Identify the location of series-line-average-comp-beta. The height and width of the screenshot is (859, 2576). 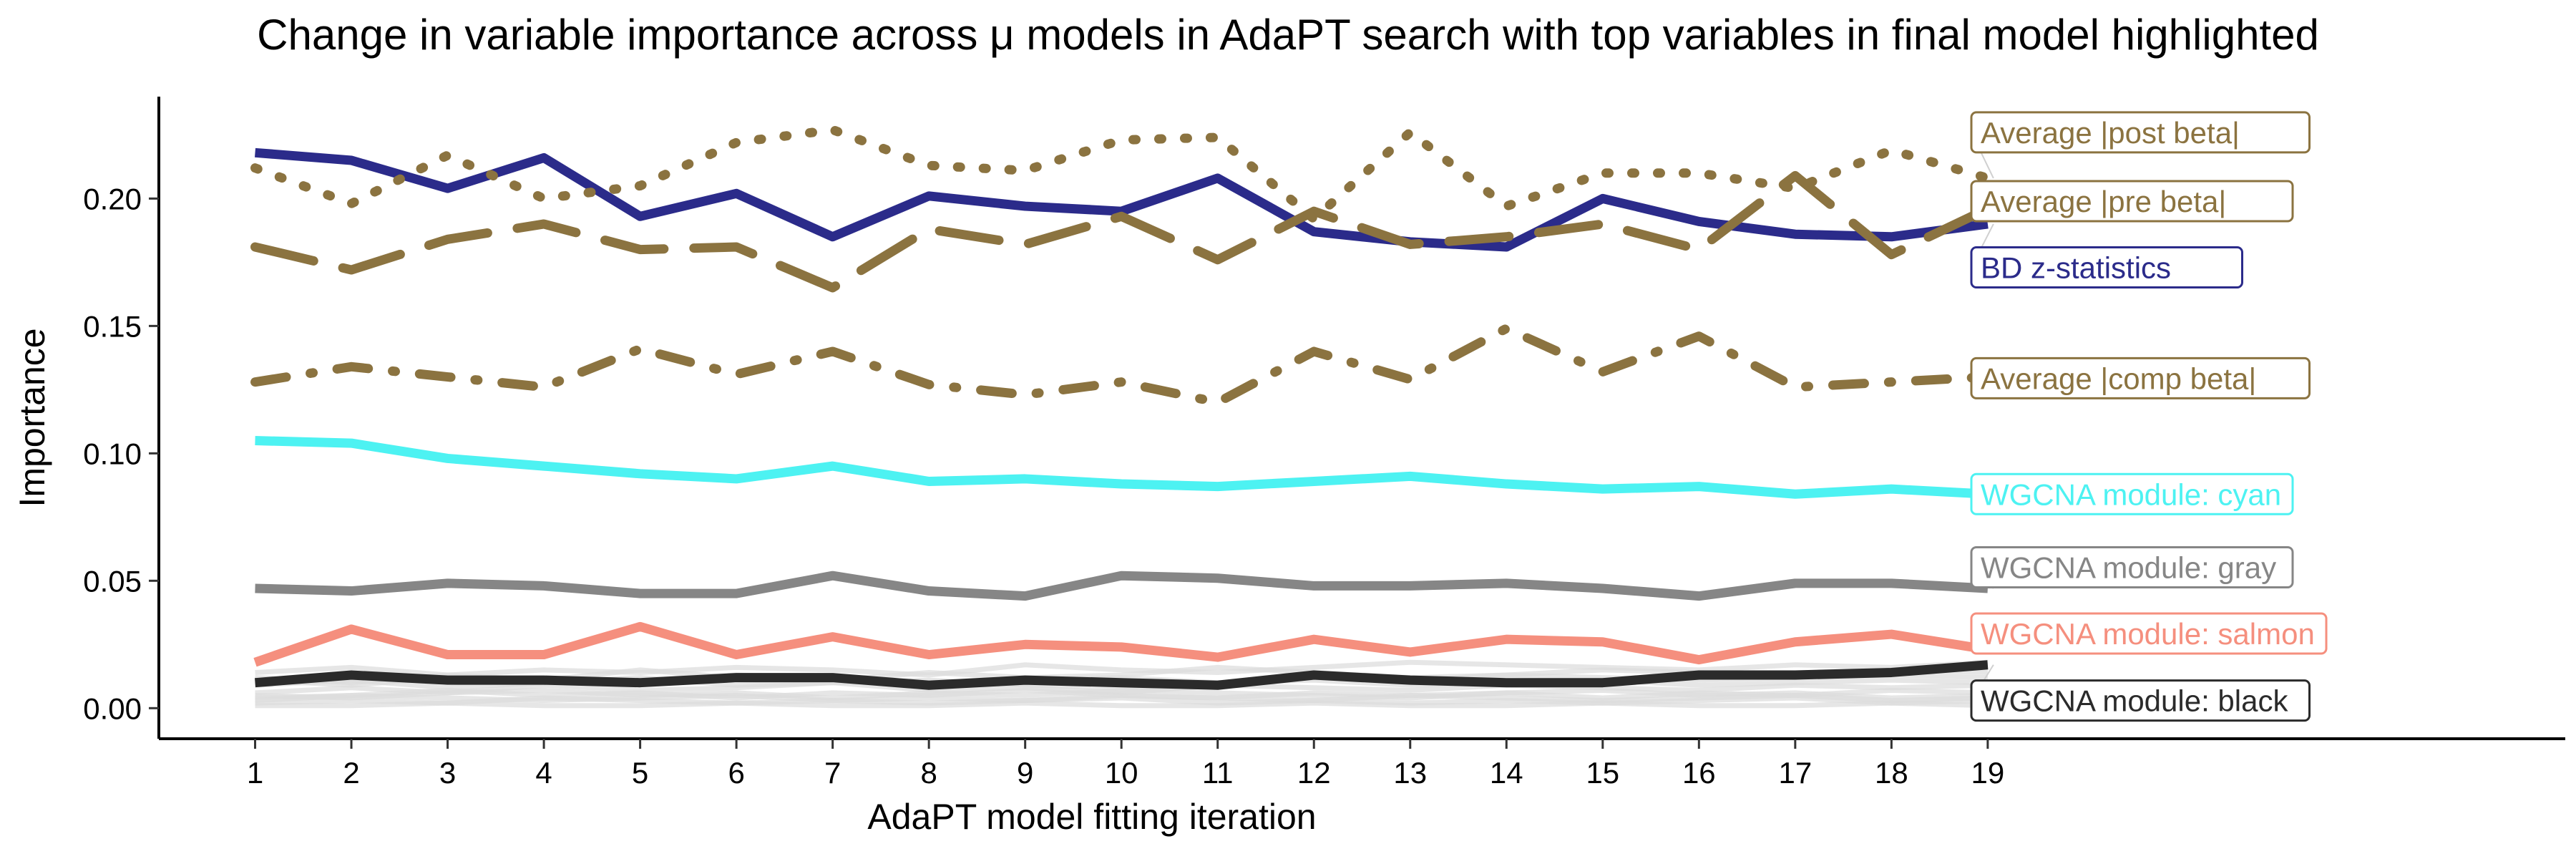
(1121, 365).